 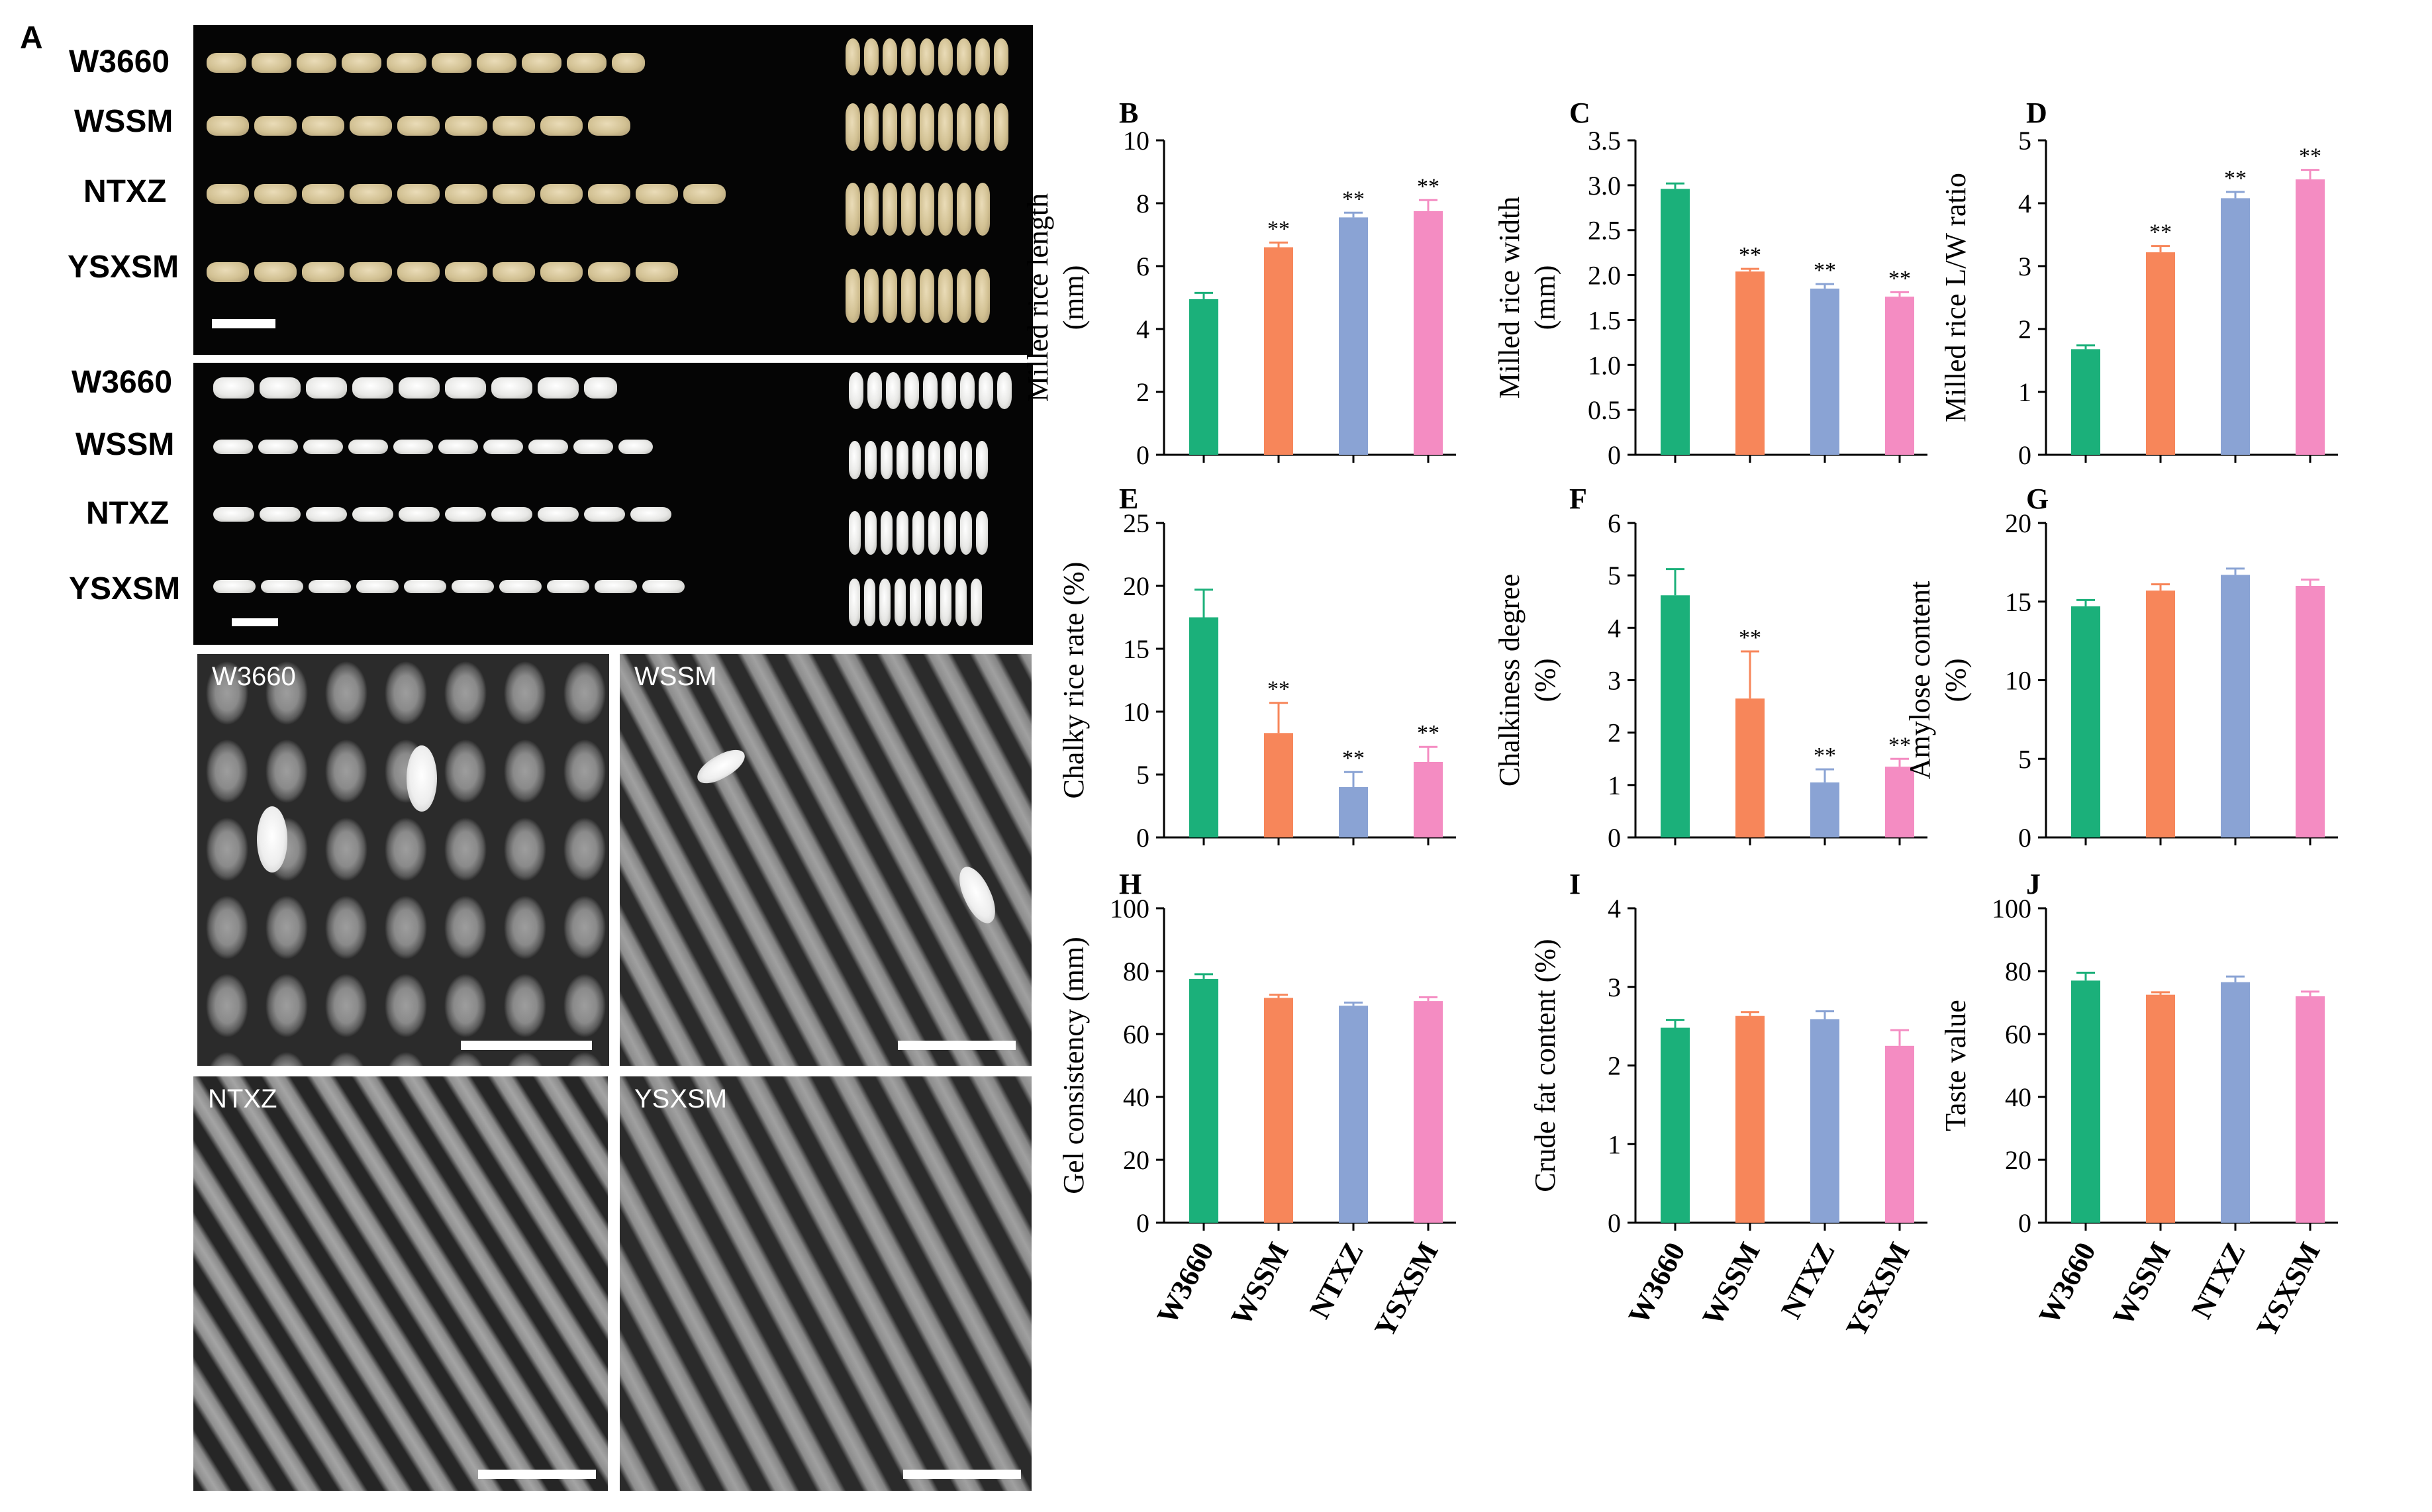 I want to click on panel-label: B, so click(x=1128, y=113).